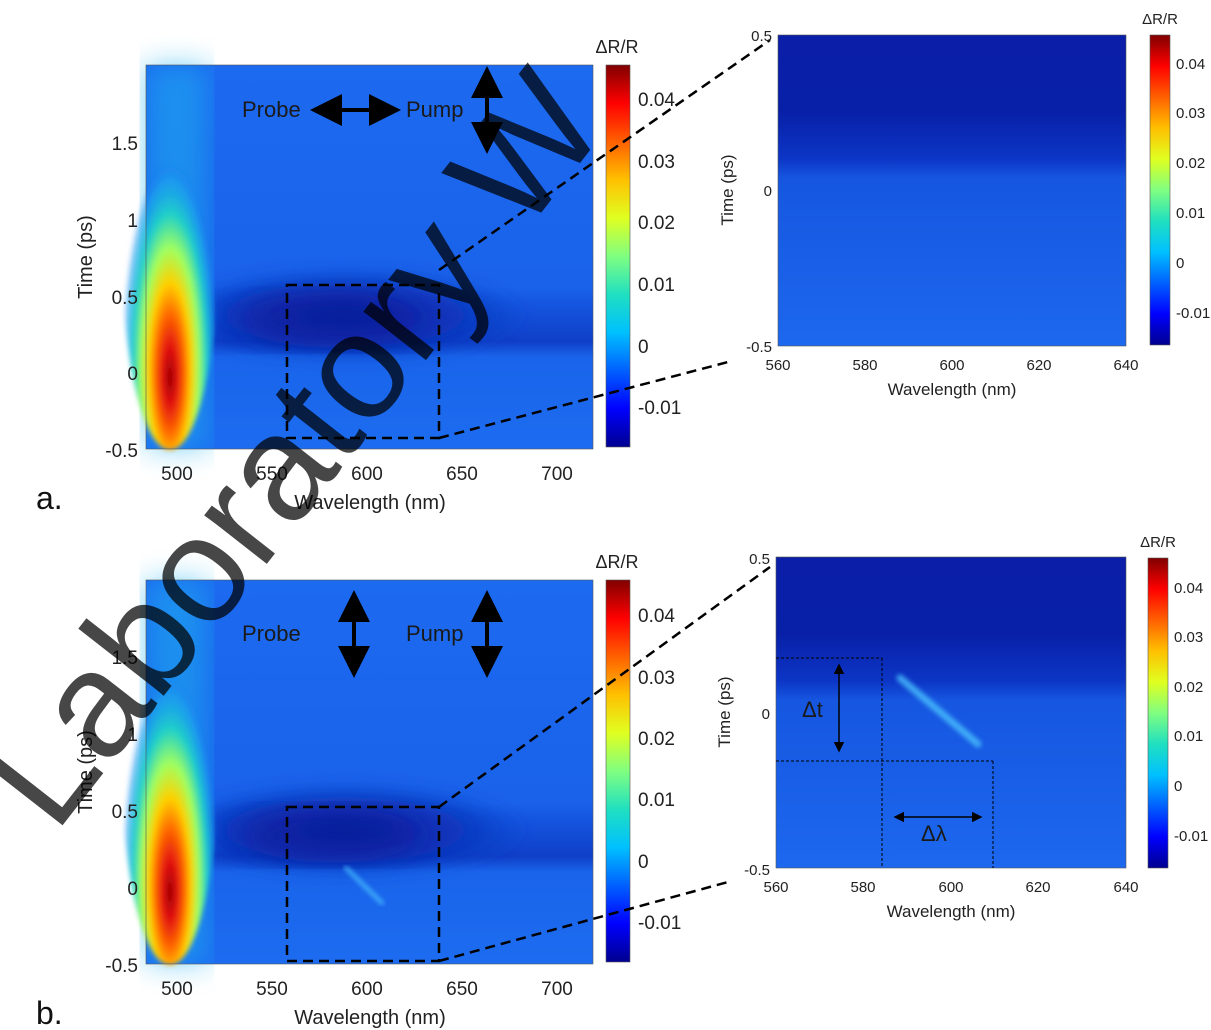  What do you see at coordinates (951, 911) in the screenshot?
I see `bz-xlabel: Wavelength (nm)` at bounding box center [951, 911].